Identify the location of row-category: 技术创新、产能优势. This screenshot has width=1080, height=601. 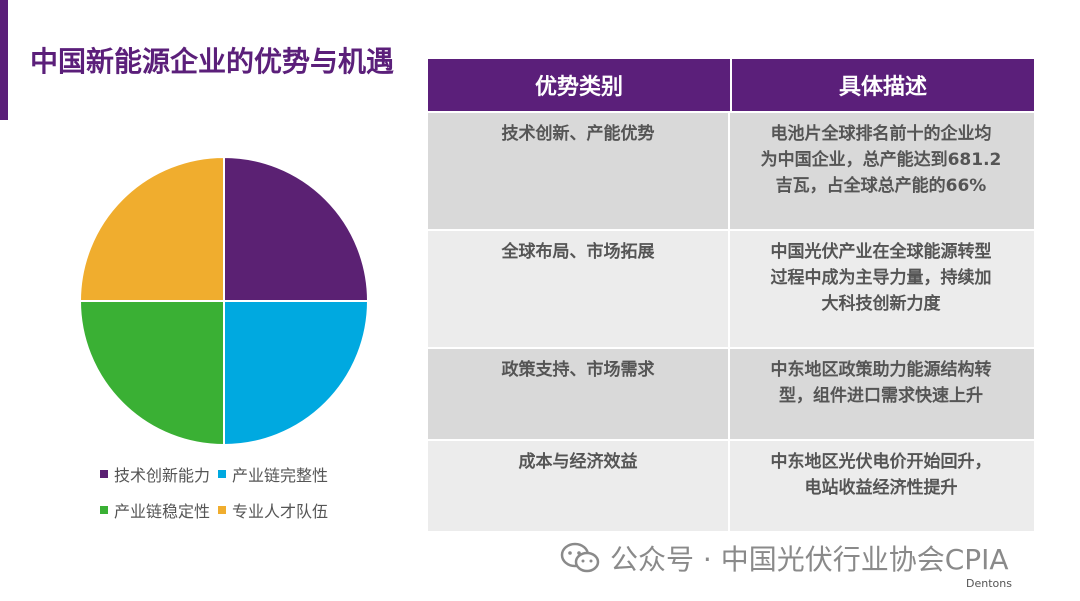
(579, 171).